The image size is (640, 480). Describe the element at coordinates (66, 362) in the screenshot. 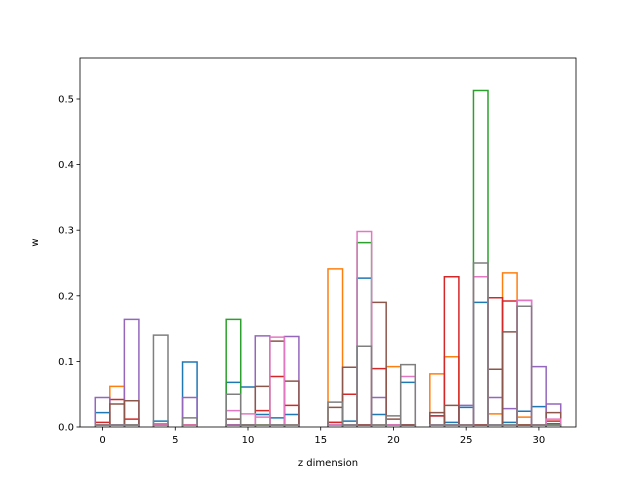

I see `y-tick-label: 0.1` at that location.